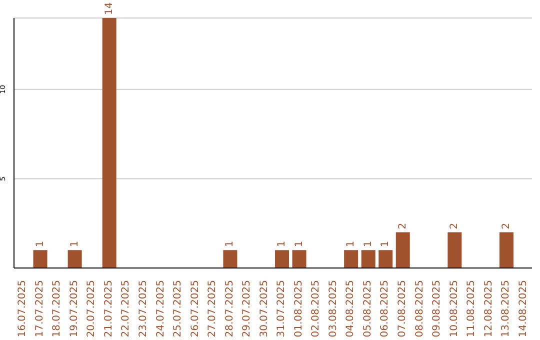 The image size is (540, 340). I want to click on x-tick-label: 25.07.2025, so click(178, 309).